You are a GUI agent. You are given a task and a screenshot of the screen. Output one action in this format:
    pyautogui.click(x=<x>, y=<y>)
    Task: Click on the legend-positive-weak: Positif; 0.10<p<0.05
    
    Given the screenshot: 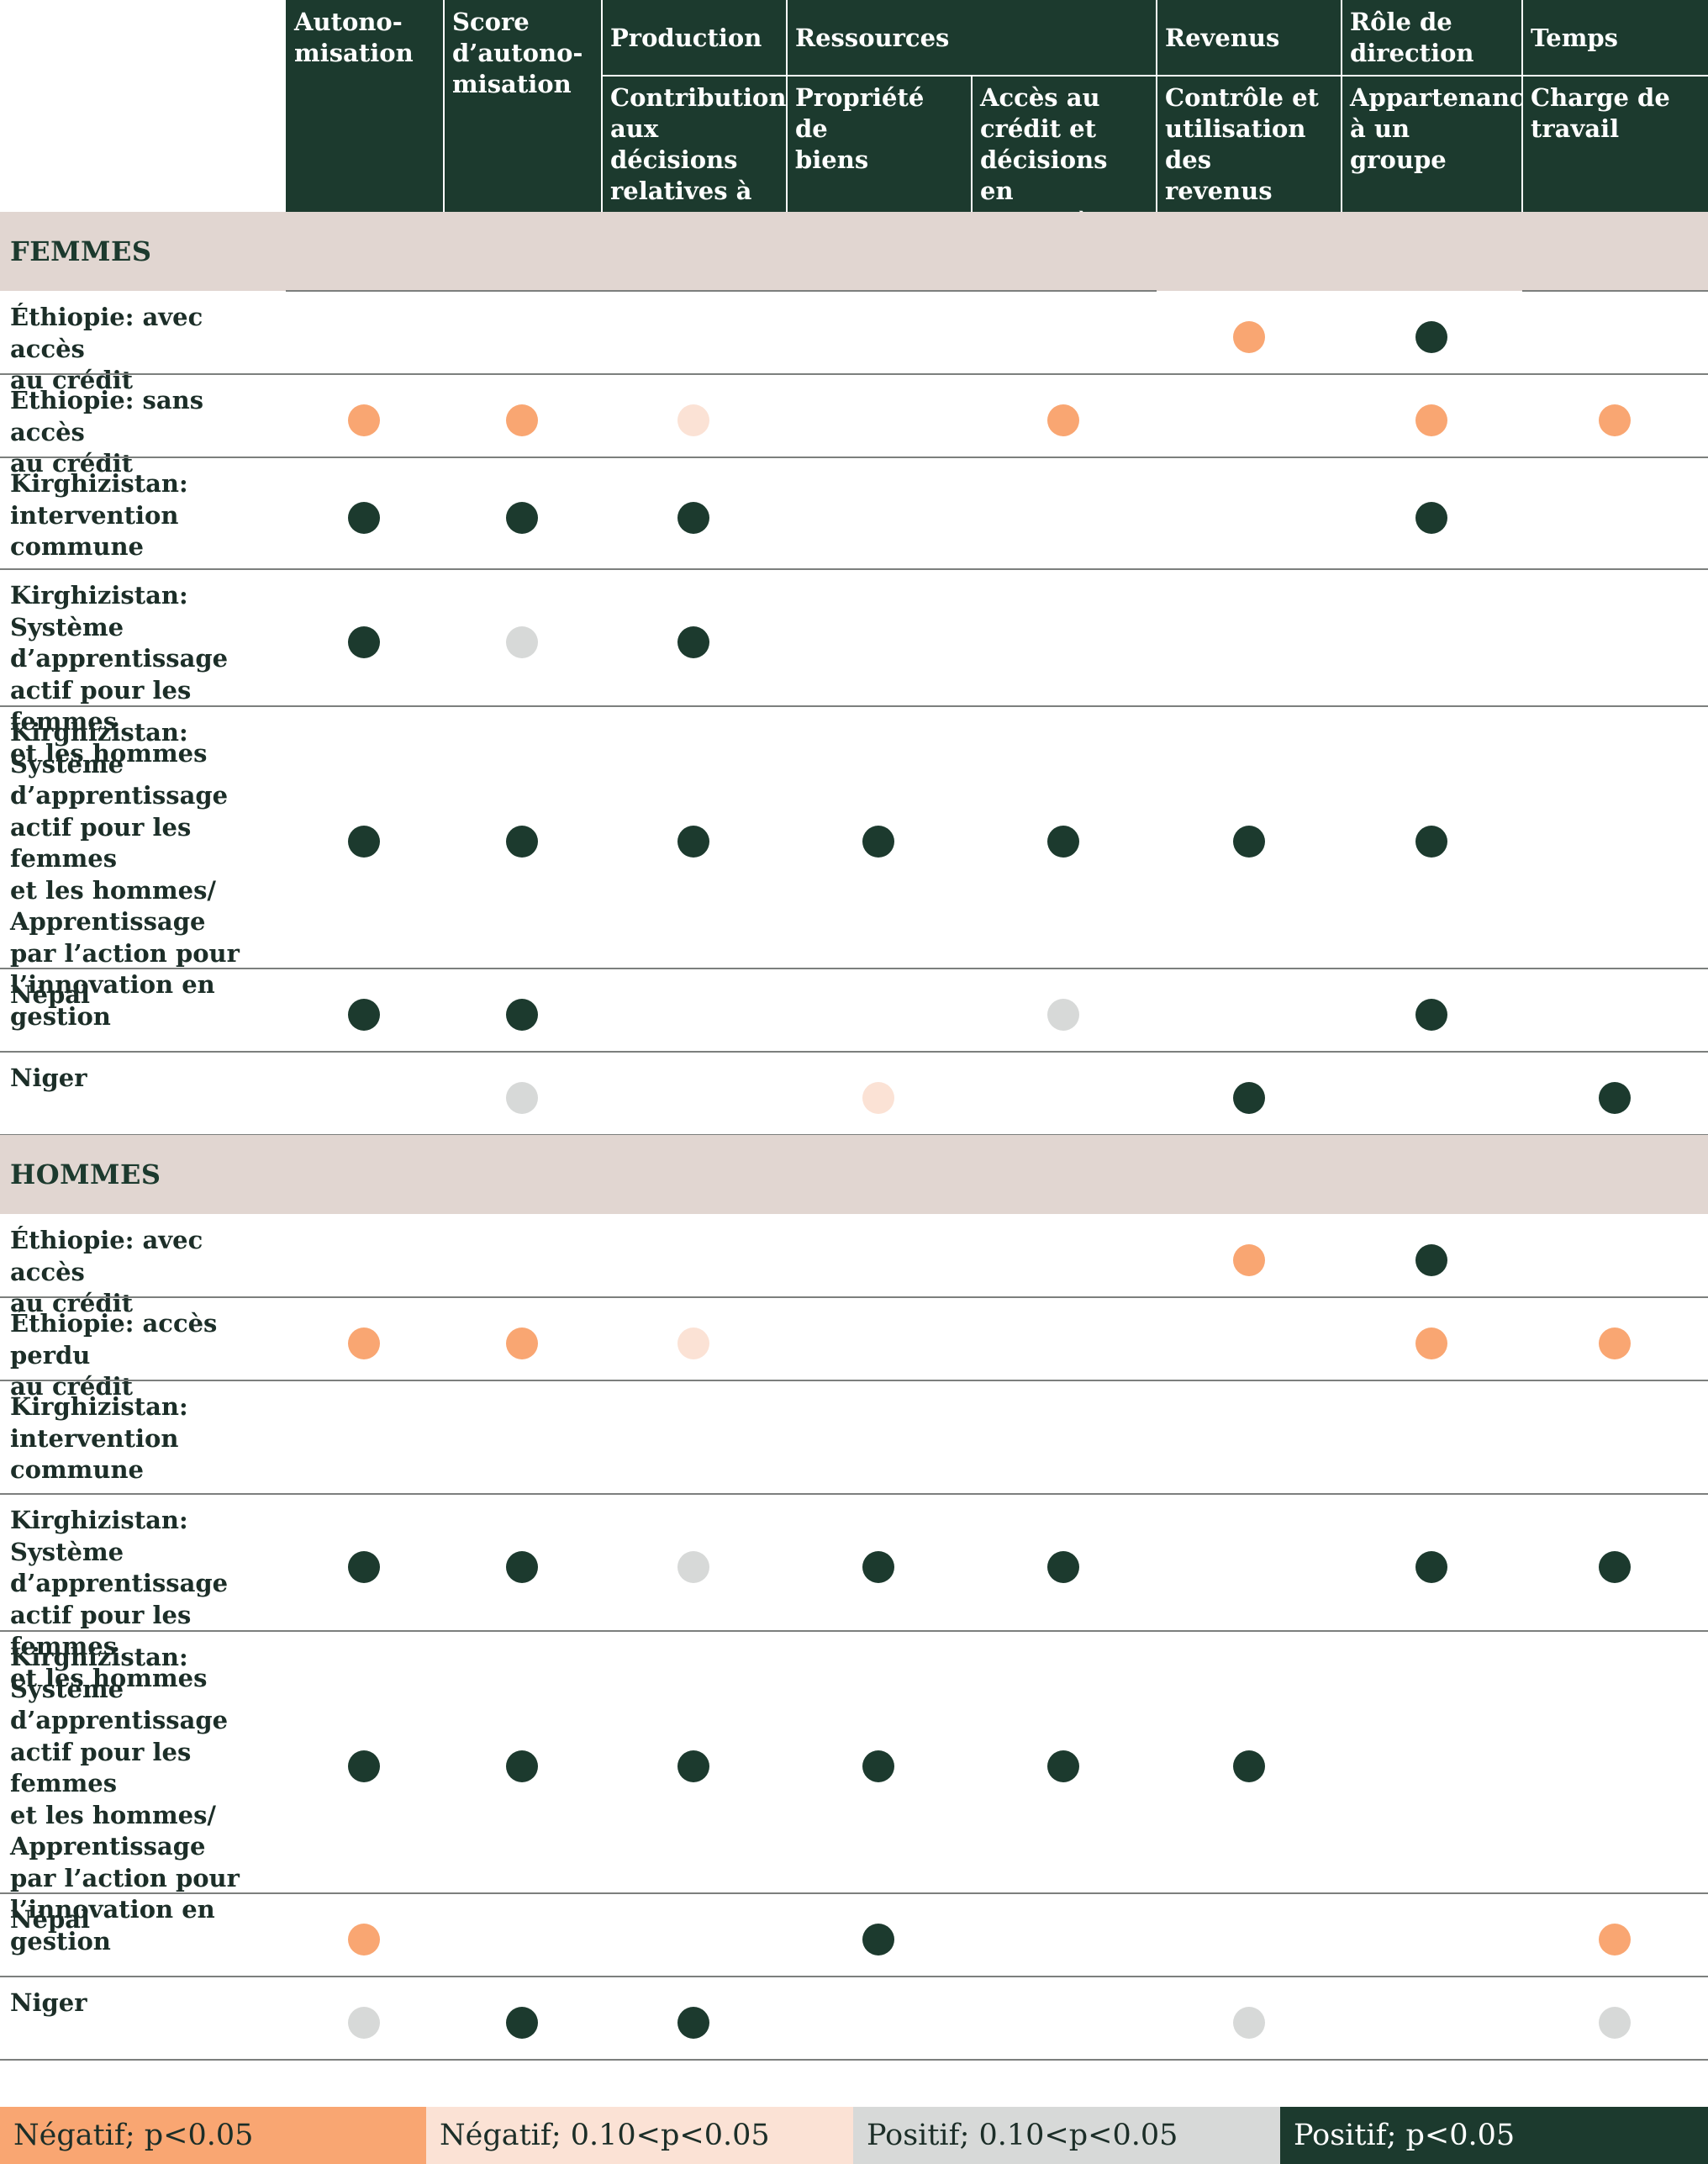 What is the action you would take?
    pyautogui.click(x=1066, y=2135)
    